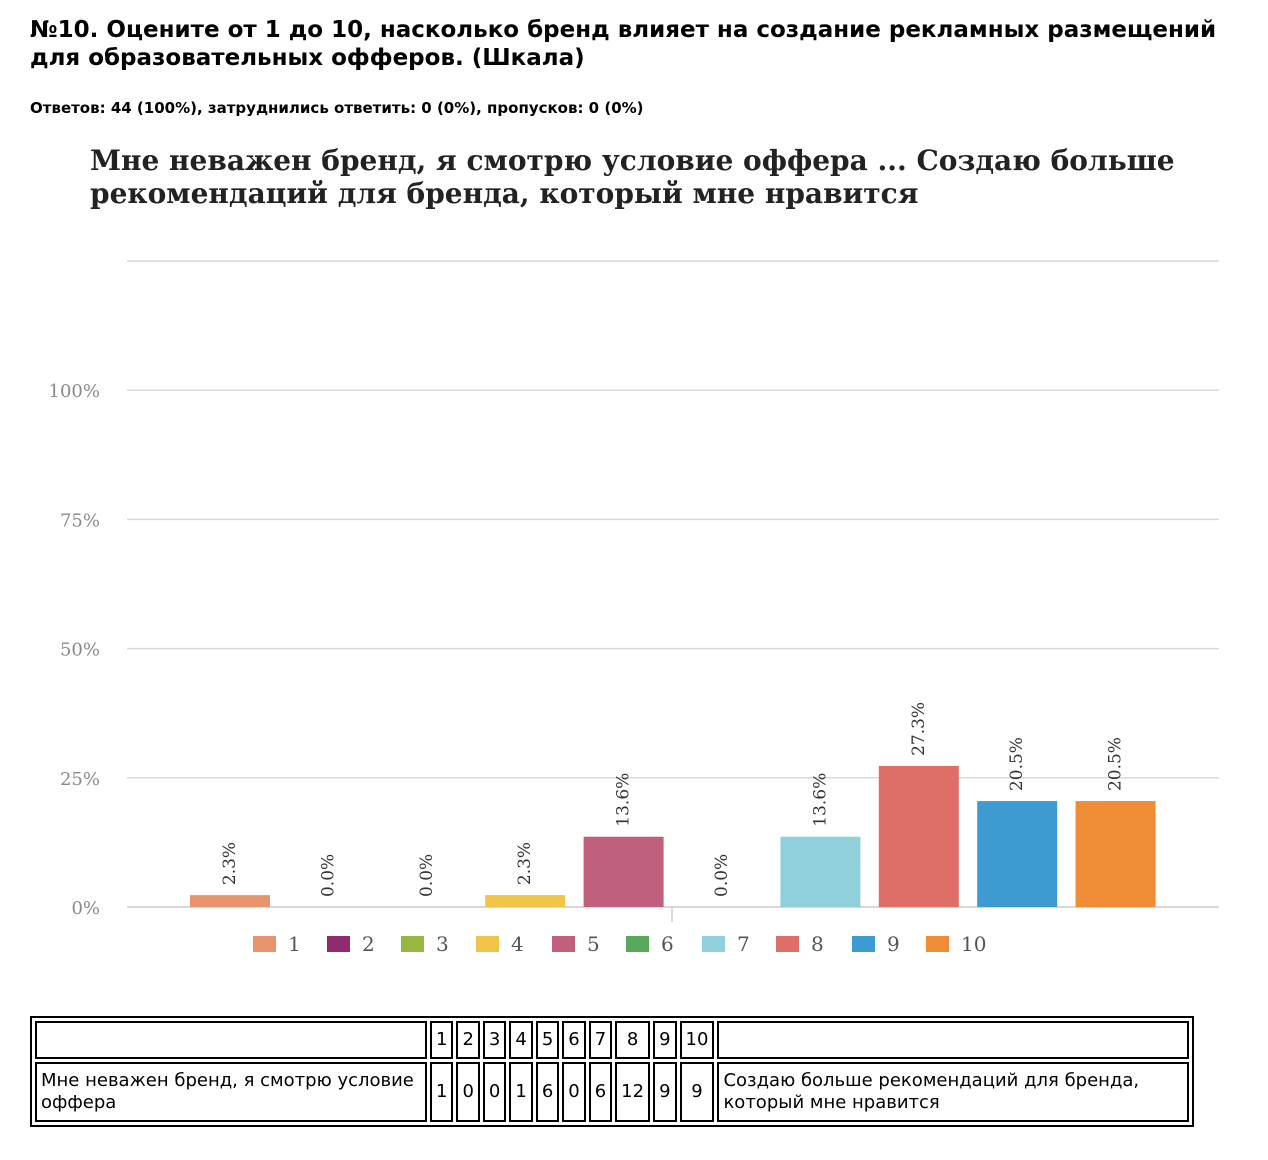 The image size is (1268, 1160). Describe the element at coordinates (593, 944) in the screenshot. I see `legend-label: 5` at that location.